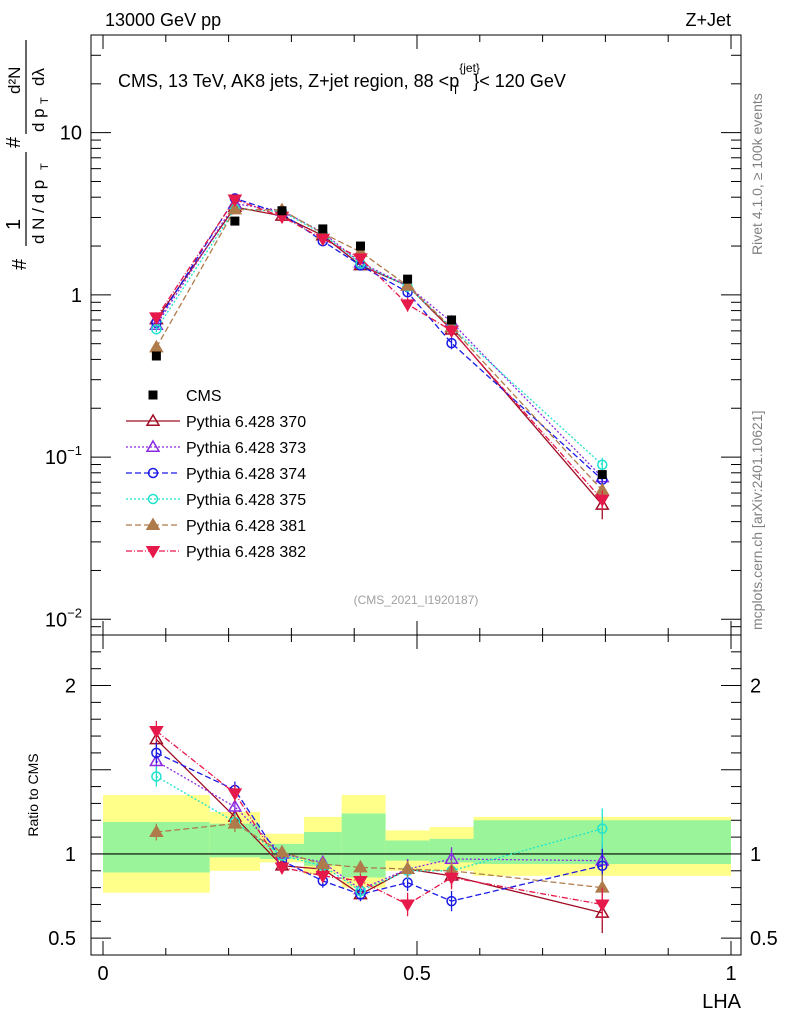 The image size is (786, 1024). I want to click on y-tick-label-main-1: 10⁻¹, so click(63, 456).